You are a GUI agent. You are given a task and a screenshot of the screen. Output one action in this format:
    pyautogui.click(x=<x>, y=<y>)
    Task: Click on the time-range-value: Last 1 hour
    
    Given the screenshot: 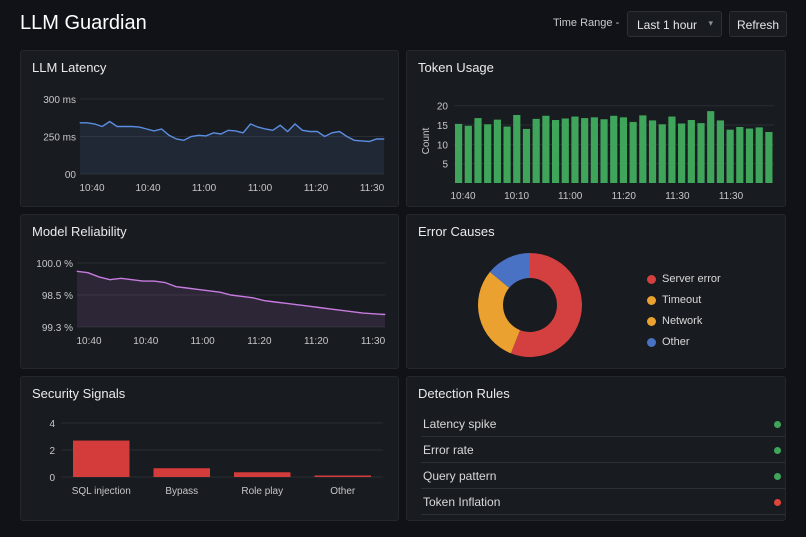 What is the action you would take?
    pyautogui.click(x=667, y=25)
    